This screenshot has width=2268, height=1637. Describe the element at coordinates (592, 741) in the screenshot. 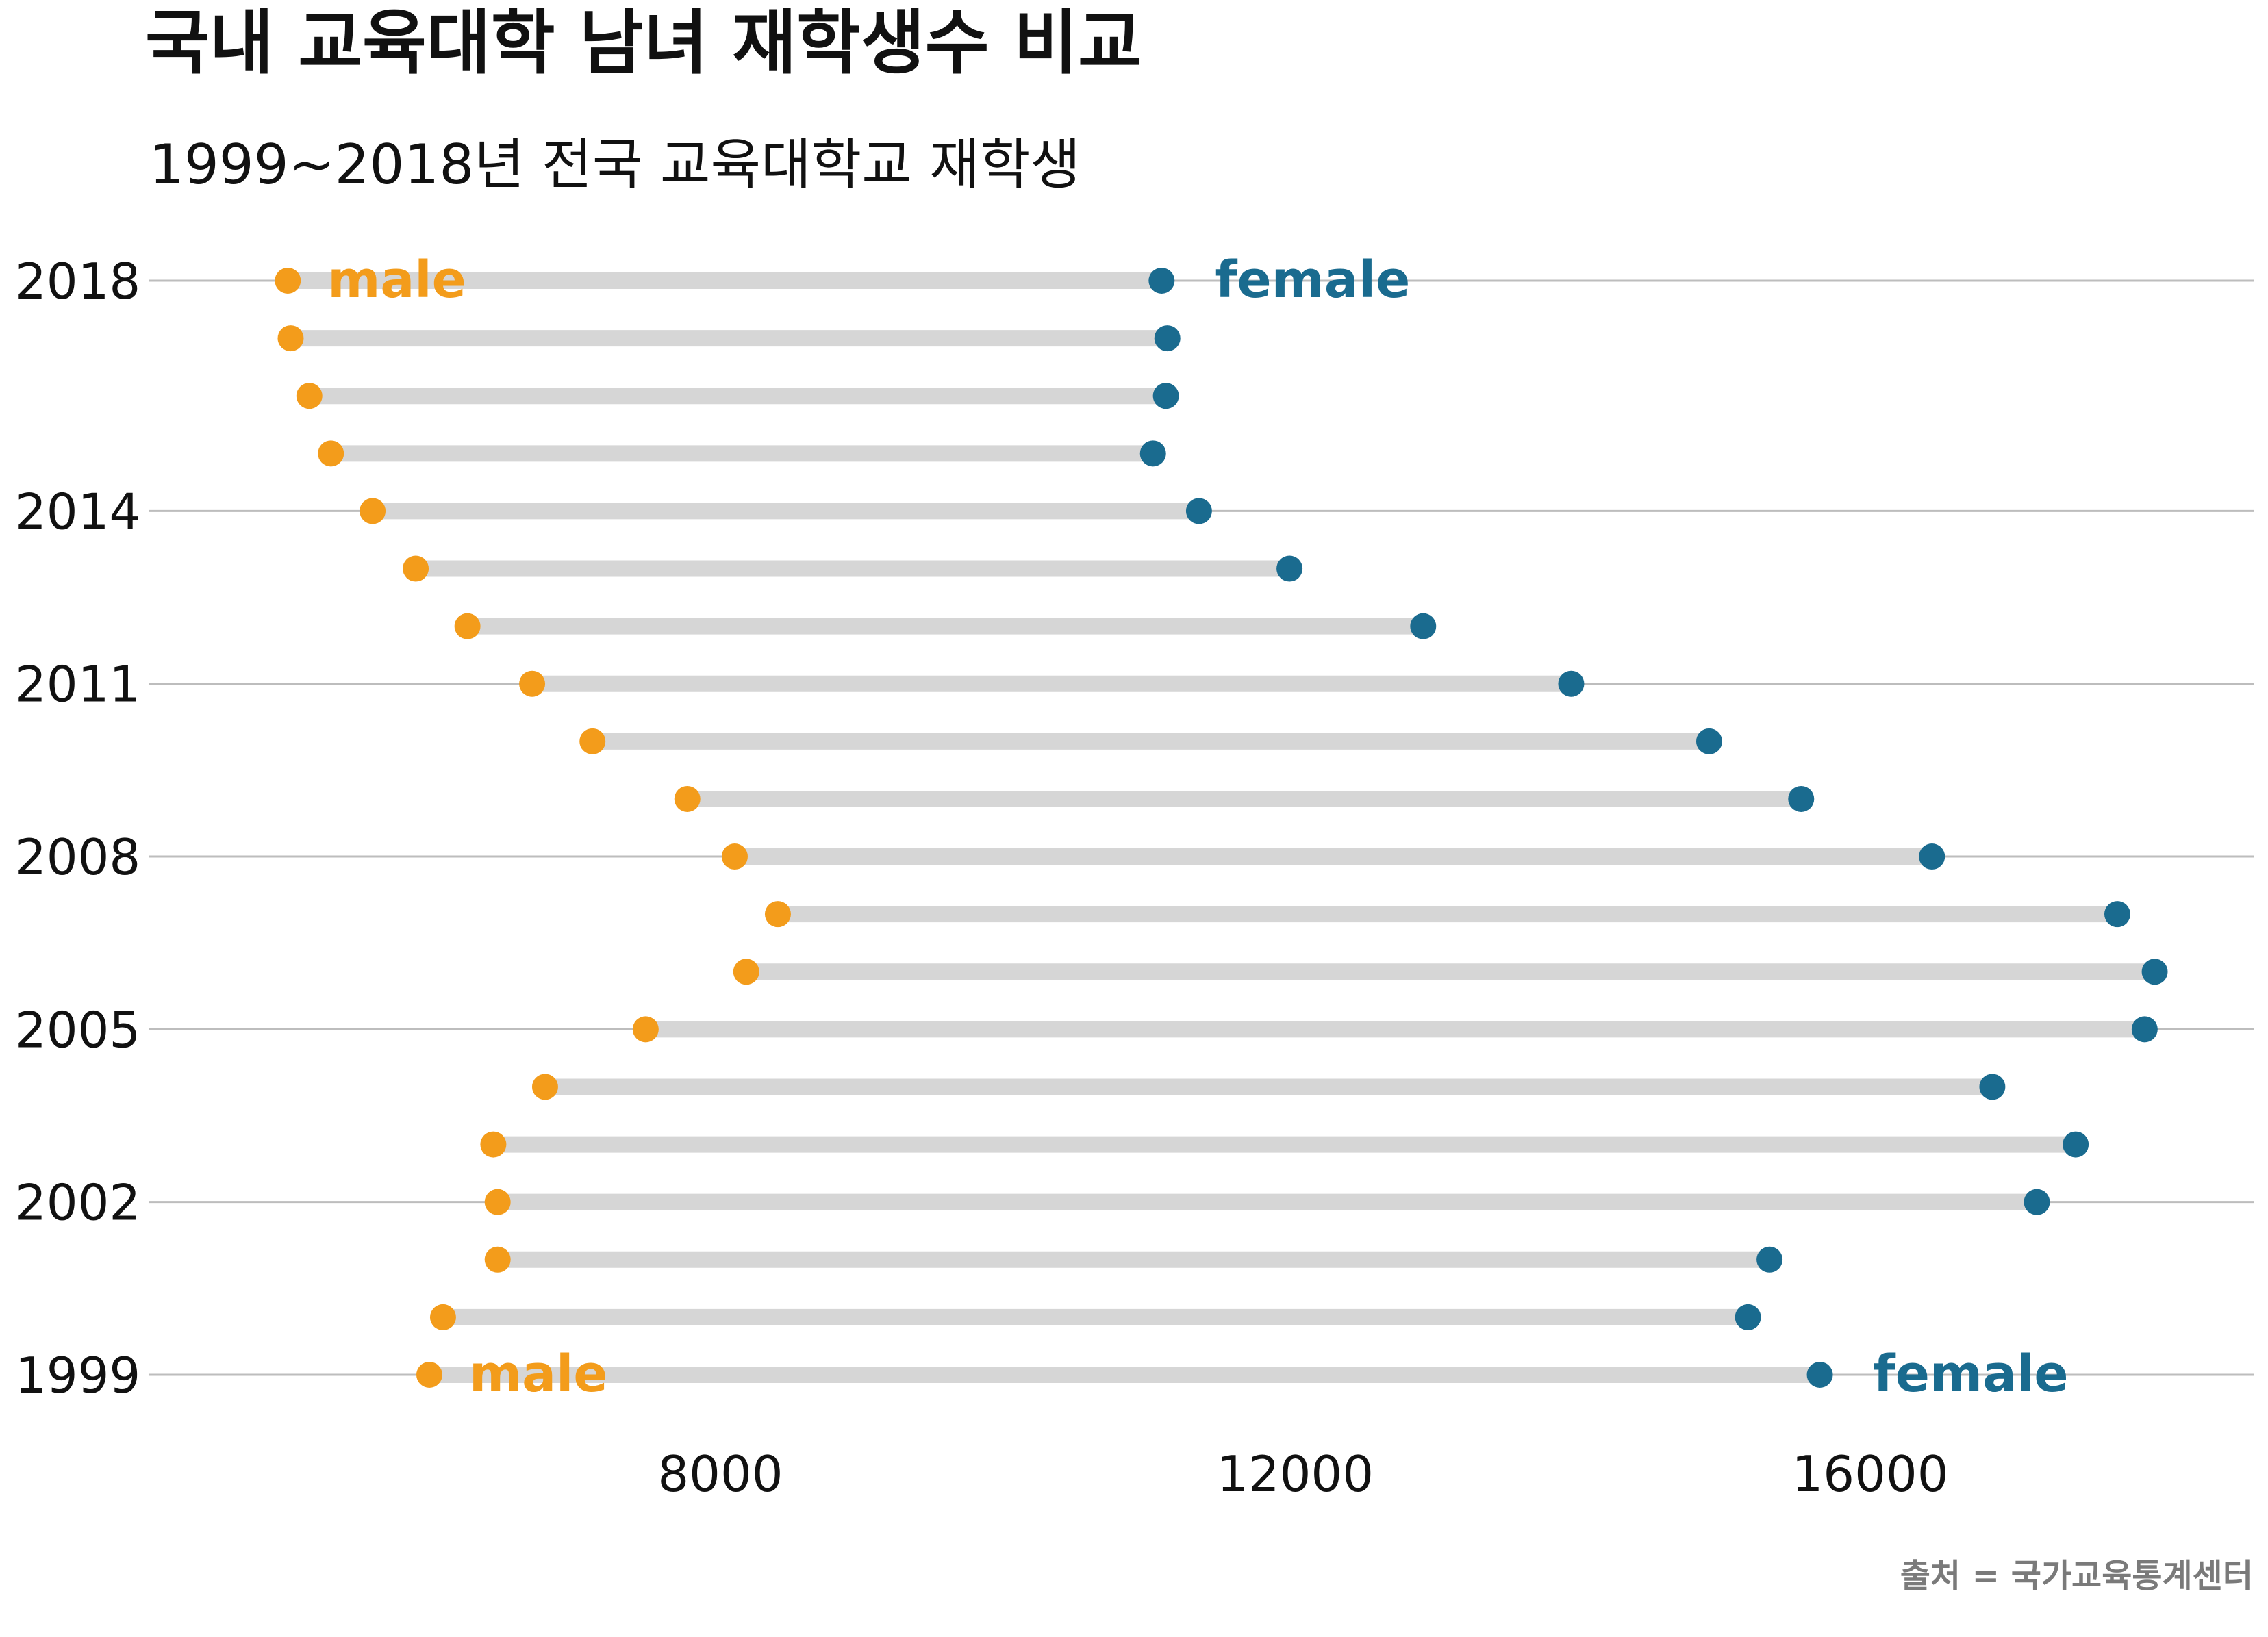

I see `male-point-2010` at that location.